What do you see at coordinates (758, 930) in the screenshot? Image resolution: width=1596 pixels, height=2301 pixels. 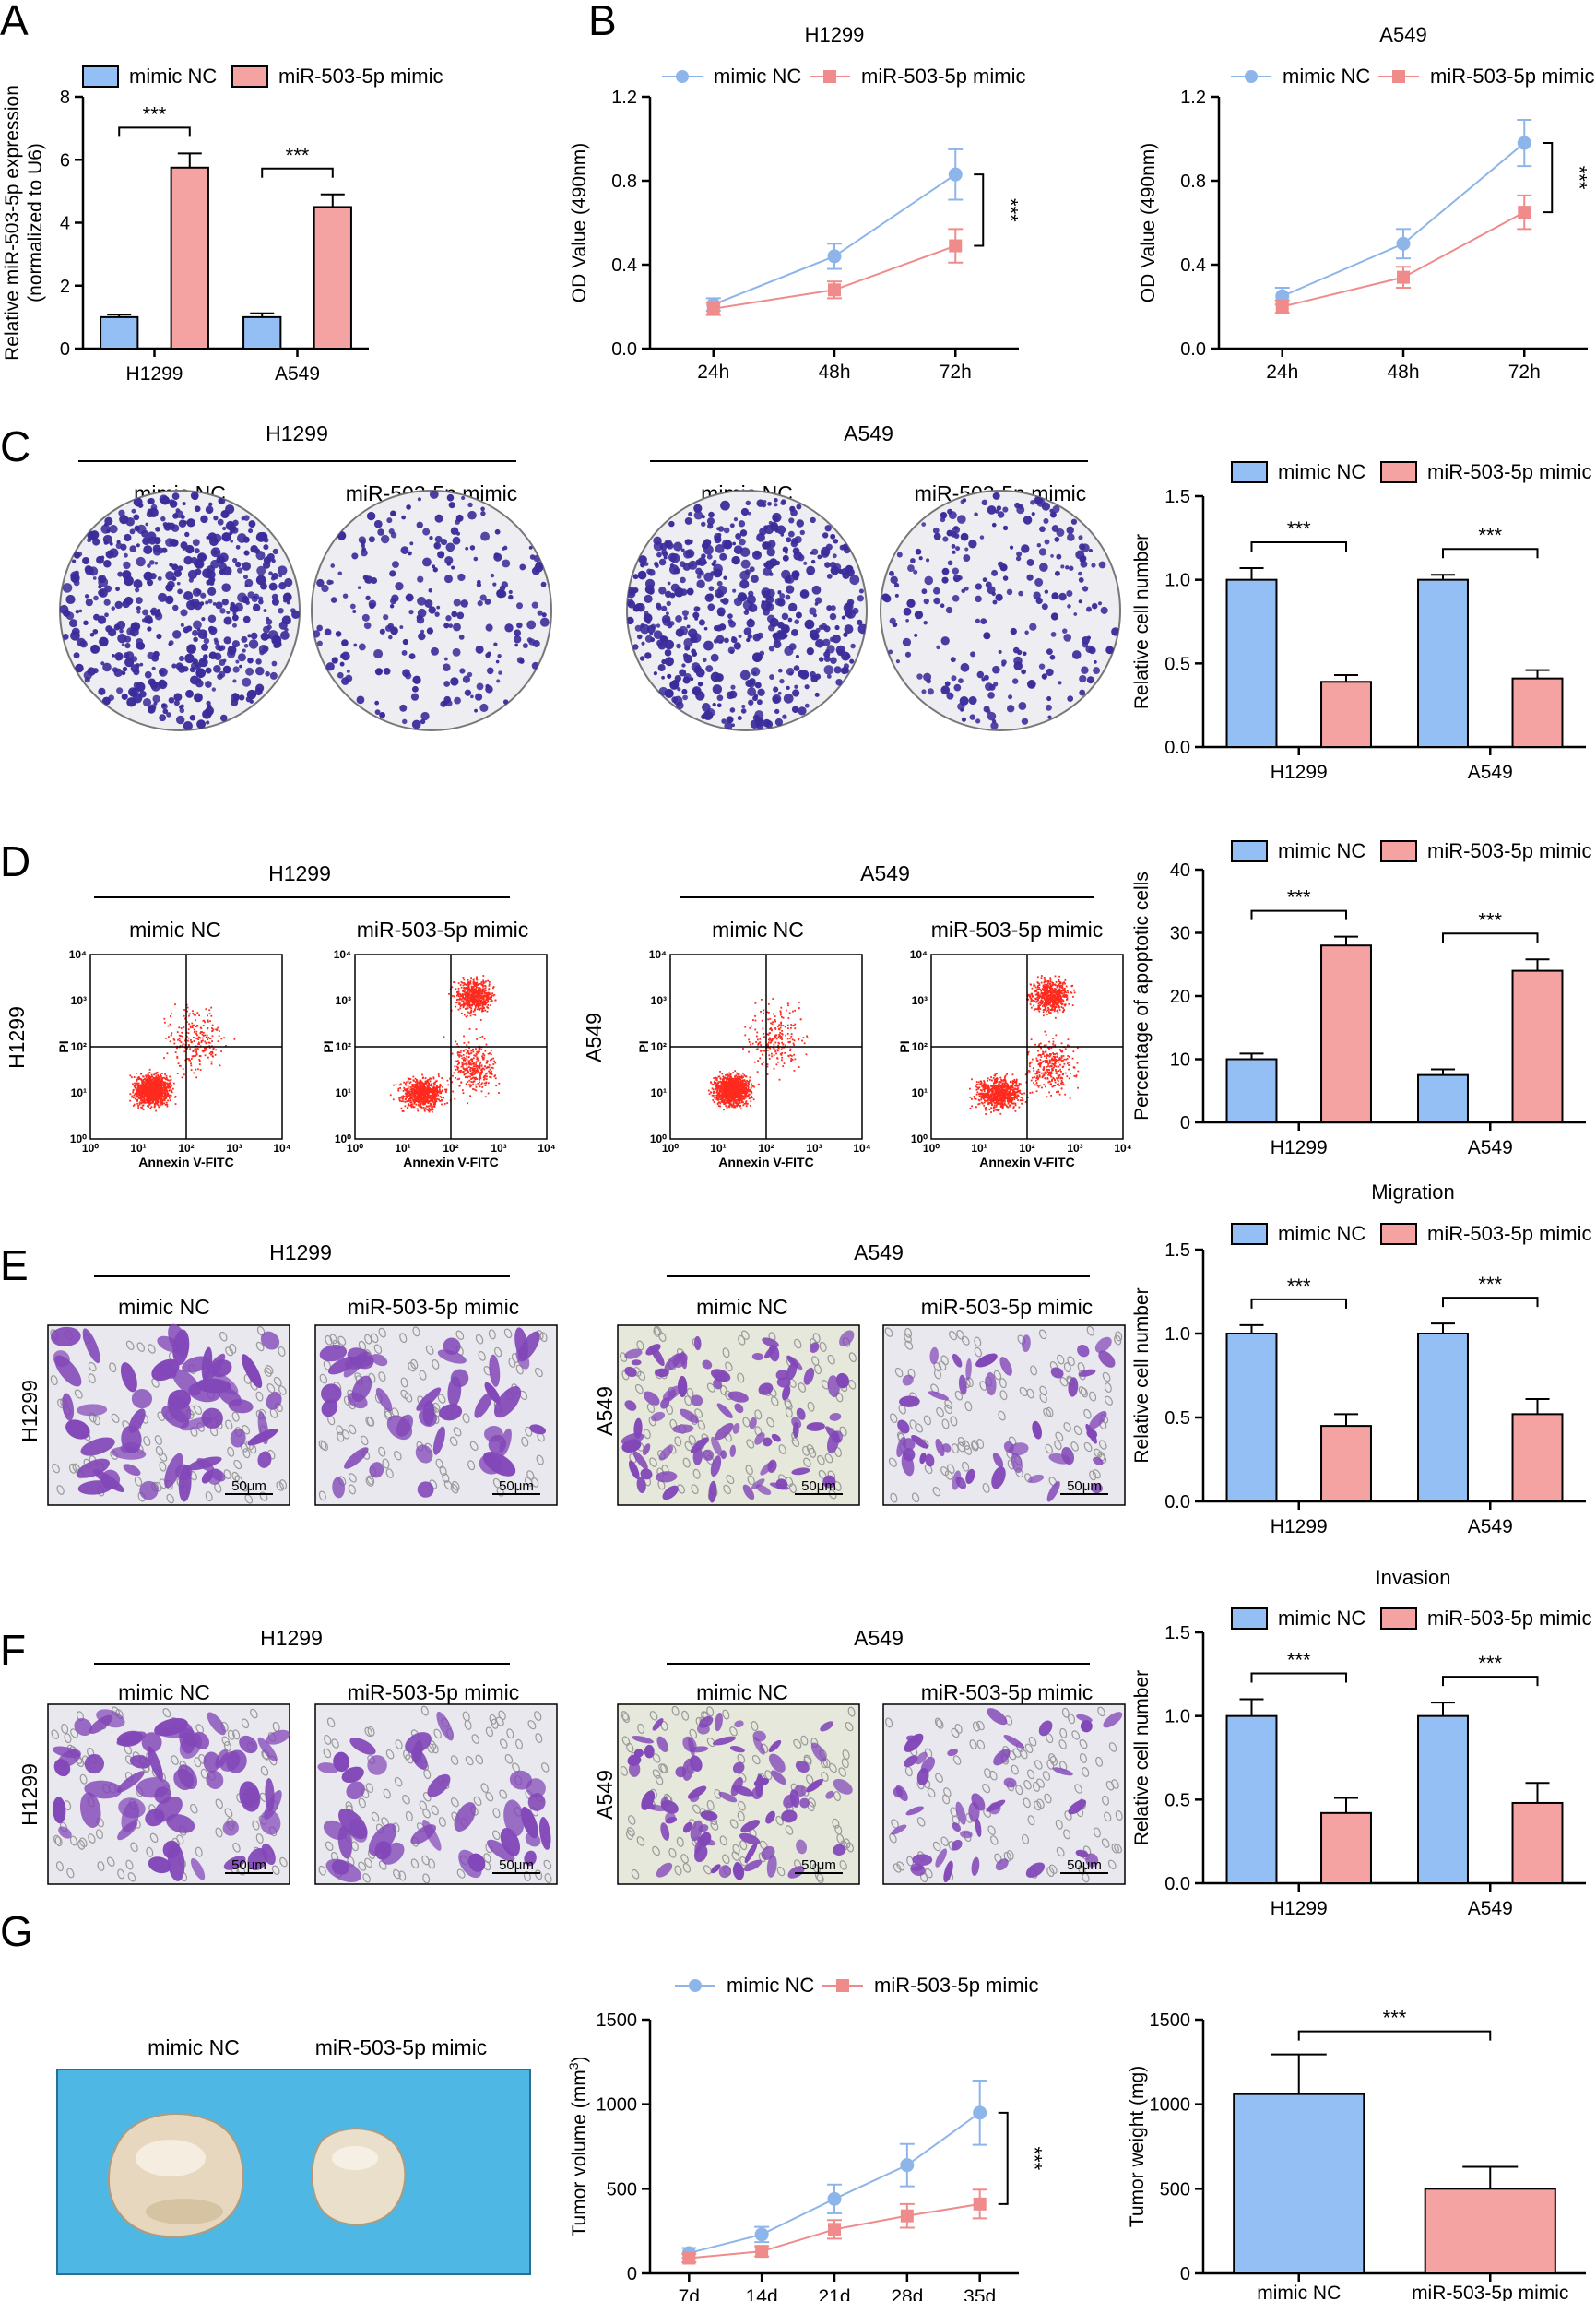 I see `d-label-nc-2: mimic NC` at bounding box center [758, 930].